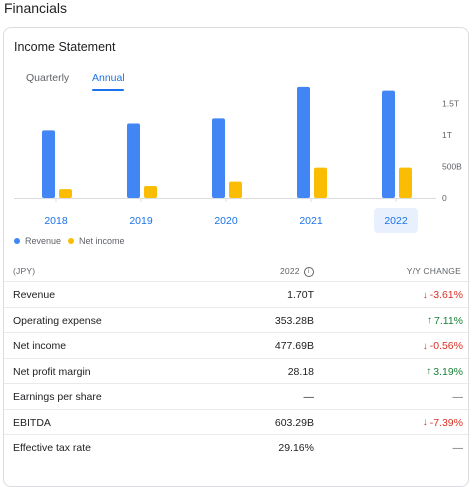  What do you see at coordinates (237, 446) in the screenshot?
I see `table-row: Effective tax rate 29.16% —` at bounding box center [237, 446].